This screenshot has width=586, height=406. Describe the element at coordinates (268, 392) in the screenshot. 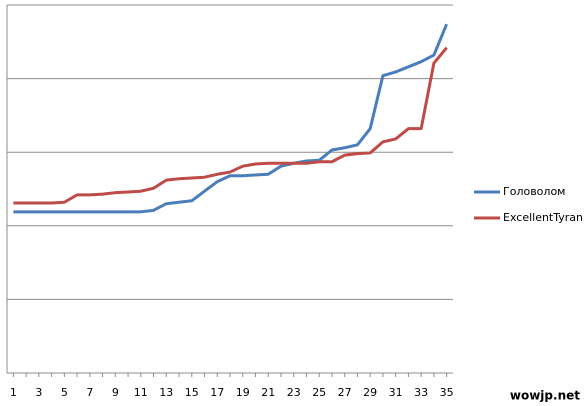

I see `x-tick-label: 21` at that location.